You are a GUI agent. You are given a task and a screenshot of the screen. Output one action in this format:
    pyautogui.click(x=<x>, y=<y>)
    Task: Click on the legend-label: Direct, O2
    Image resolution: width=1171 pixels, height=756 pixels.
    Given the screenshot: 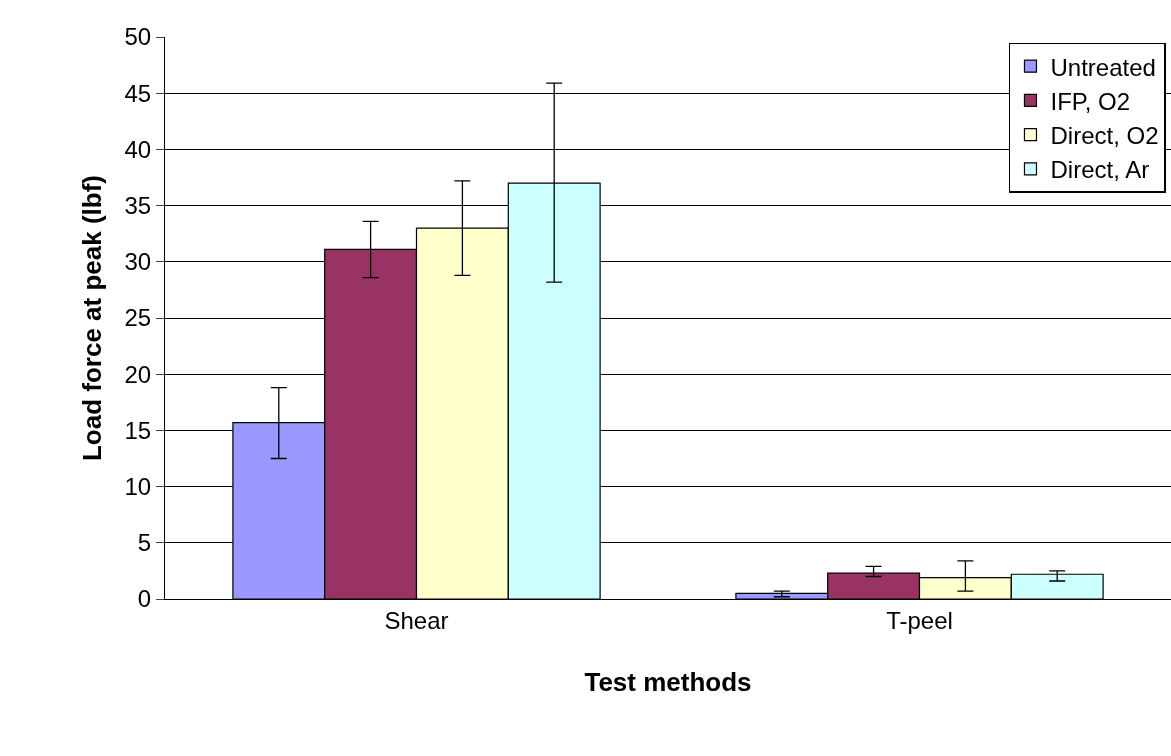 What is the action you would take?
    pyautogui.click(x=1104, y=135)
    